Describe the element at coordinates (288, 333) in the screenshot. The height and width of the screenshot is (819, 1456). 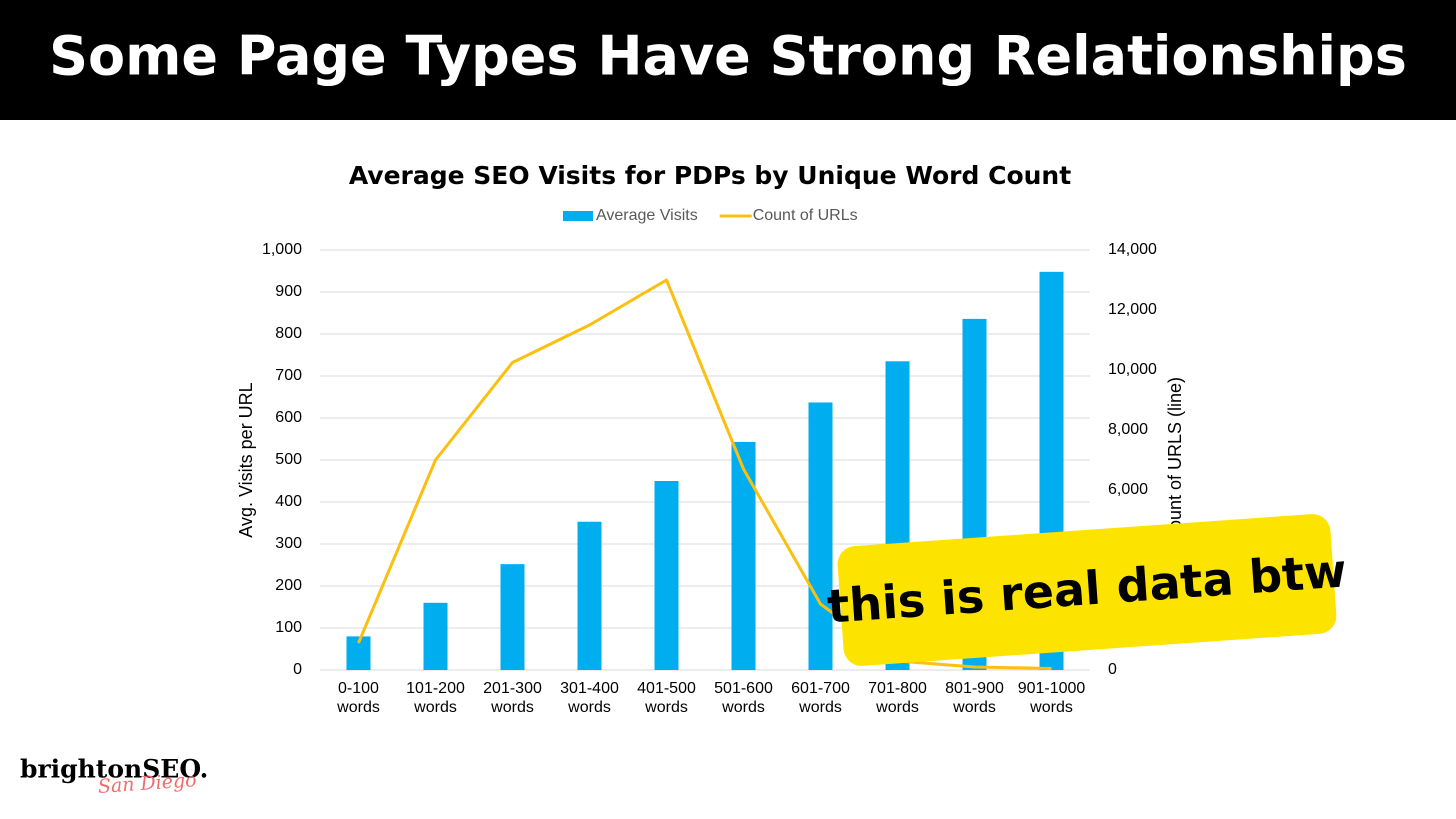
I see `y-tick-label: 800` at that location.